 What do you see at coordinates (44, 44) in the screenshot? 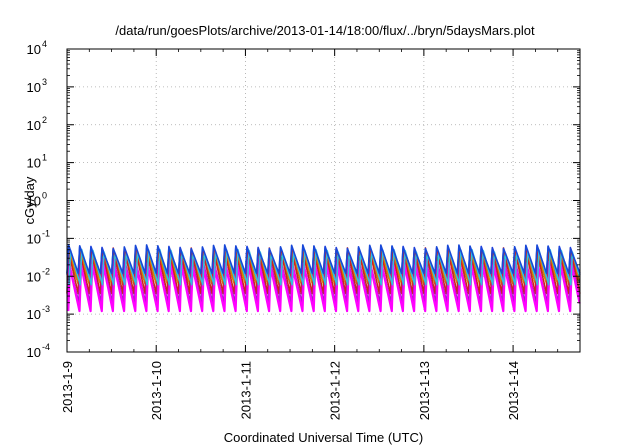
I see `y-tick-exponent: 4` at bounding box center [44, 44].